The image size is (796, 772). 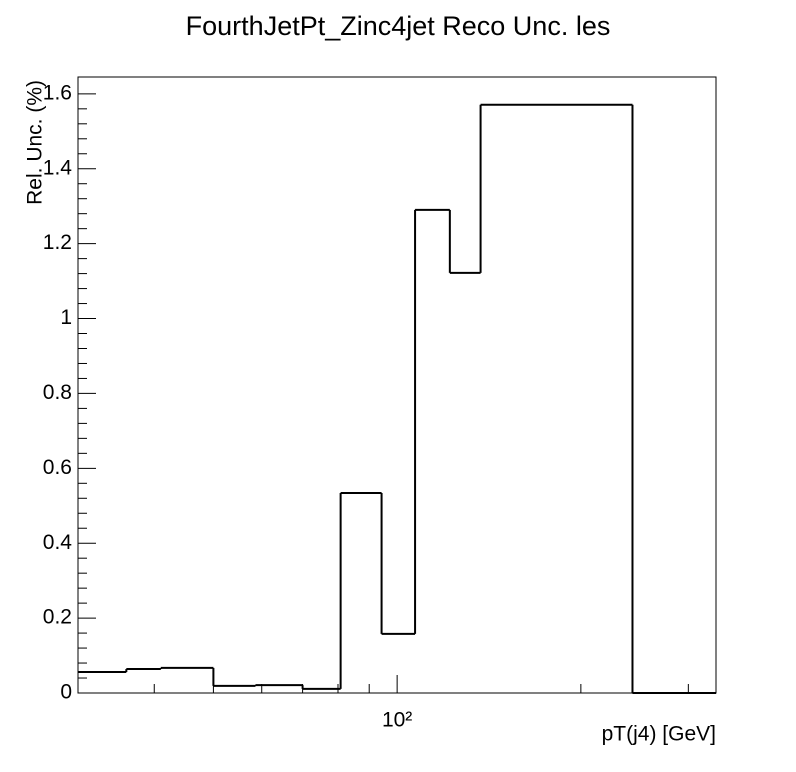 What do you see at coordinates (58, 167) in the screenshot?
I see `y-tick-label: 1.4` at bounding box center [58, 167].